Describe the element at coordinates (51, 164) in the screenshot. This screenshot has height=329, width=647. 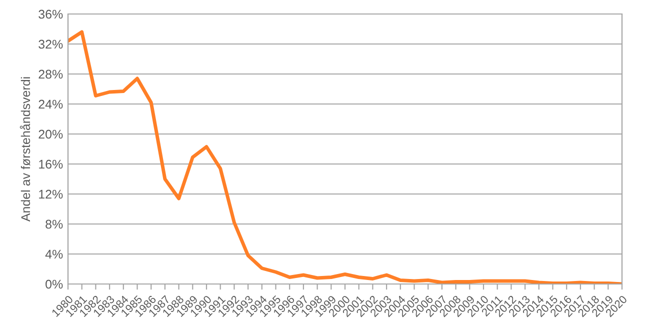
I see `y-tick-label: 16%` at that location.